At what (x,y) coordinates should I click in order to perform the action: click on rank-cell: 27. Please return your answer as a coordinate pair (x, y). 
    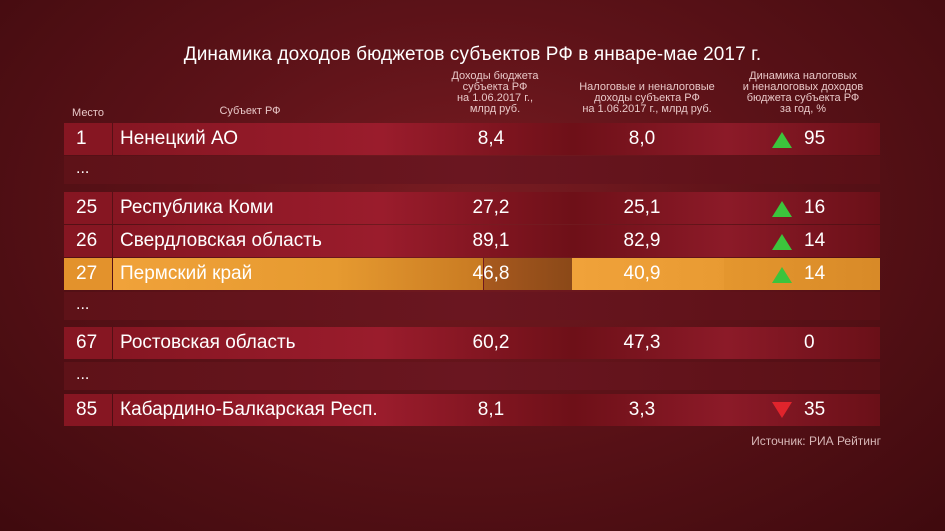
    Looking at the image, I should click on (87, 273).